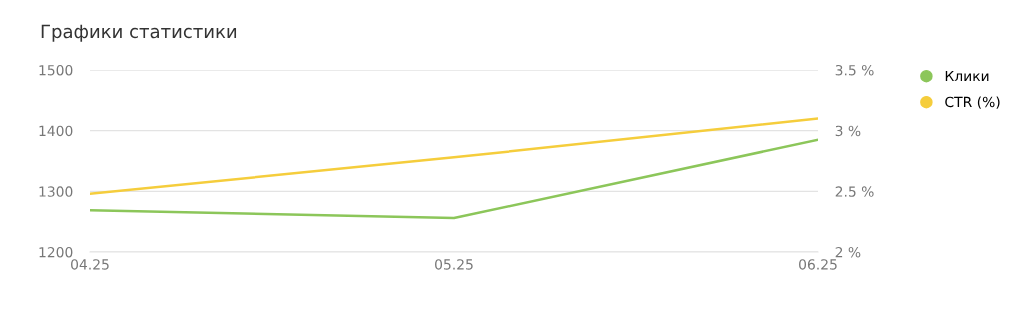  I want to click on x-tick-label: 04.25, so click(90, 264).